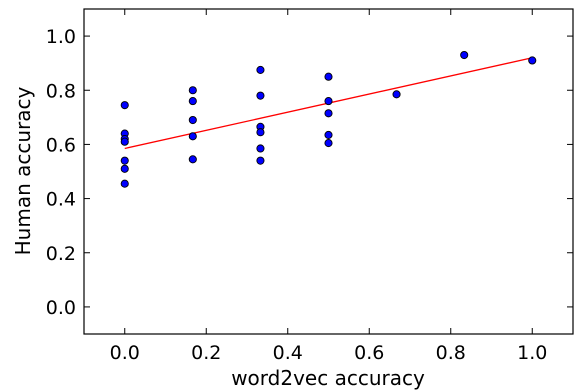 The image size is (574, 392). Describe the element at coordinates (61, 37) in the screenshot. I see `y-tick-label: 1.0` at that location.